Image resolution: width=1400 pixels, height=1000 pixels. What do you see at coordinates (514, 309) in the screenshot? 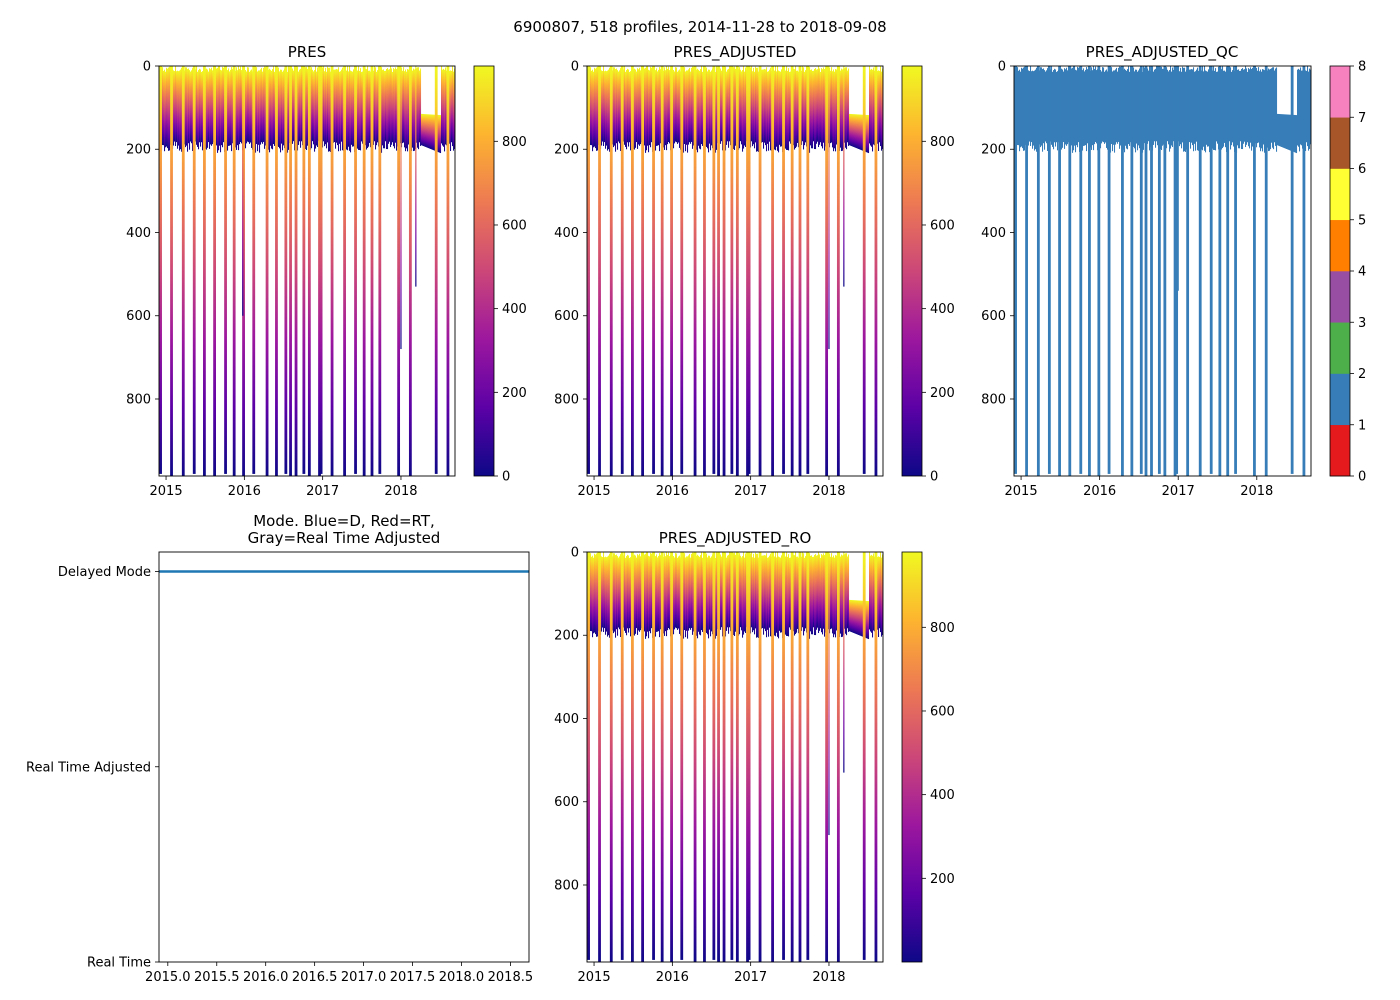
I see `pres-colorbar-tick-label: 400` at bounding box center [514, 309].